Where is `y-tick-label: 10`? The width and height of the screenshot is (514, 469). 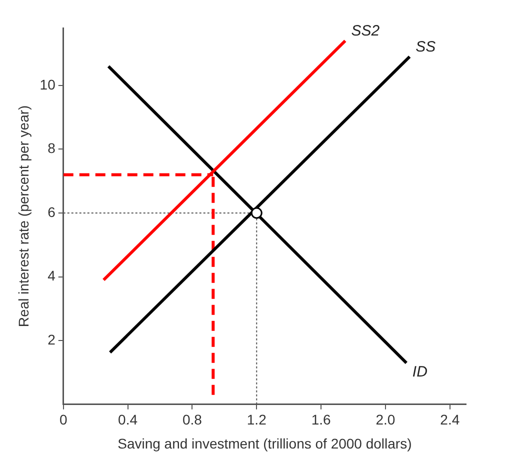 y-tick-label: 10 is located at coordinates (48, 84).